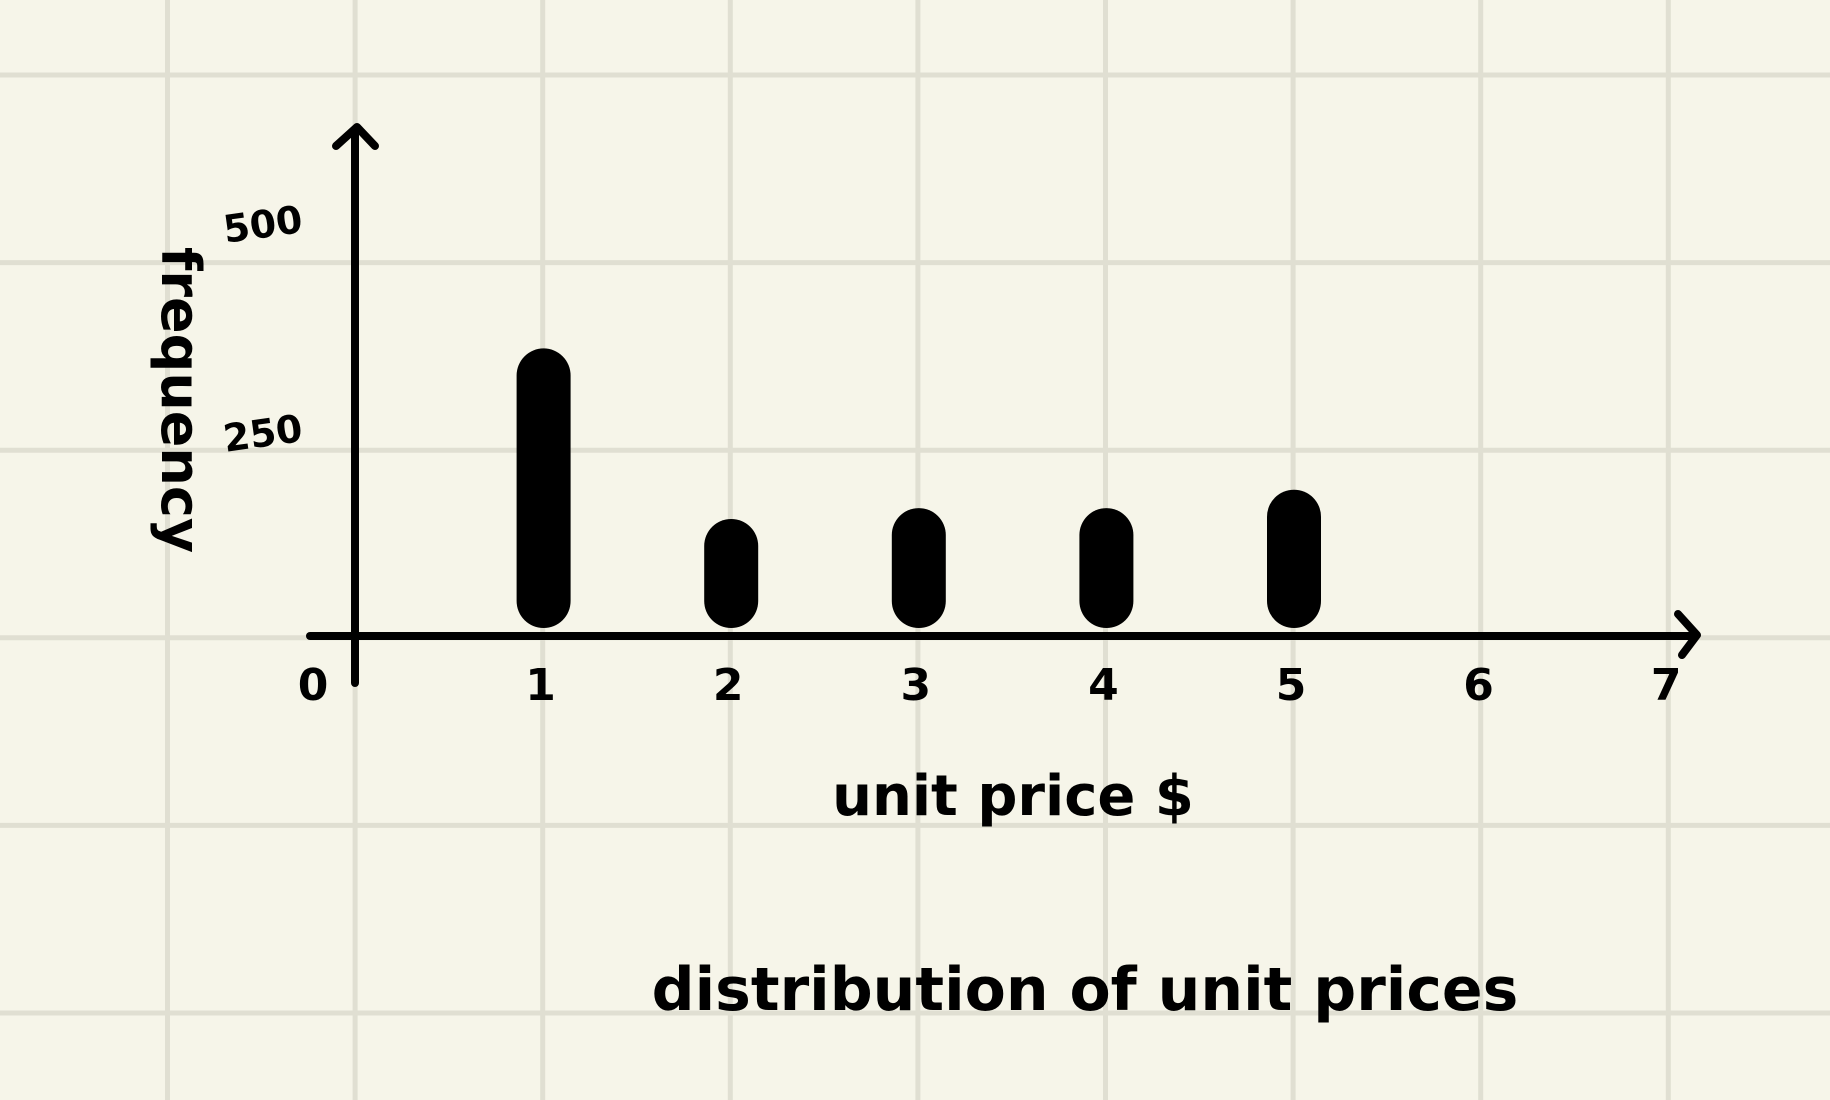 The image size is (1830, 1100). Describe the element at coordinates (355, 136) in the screenshot. I see `y-axis-arrow` at that location.